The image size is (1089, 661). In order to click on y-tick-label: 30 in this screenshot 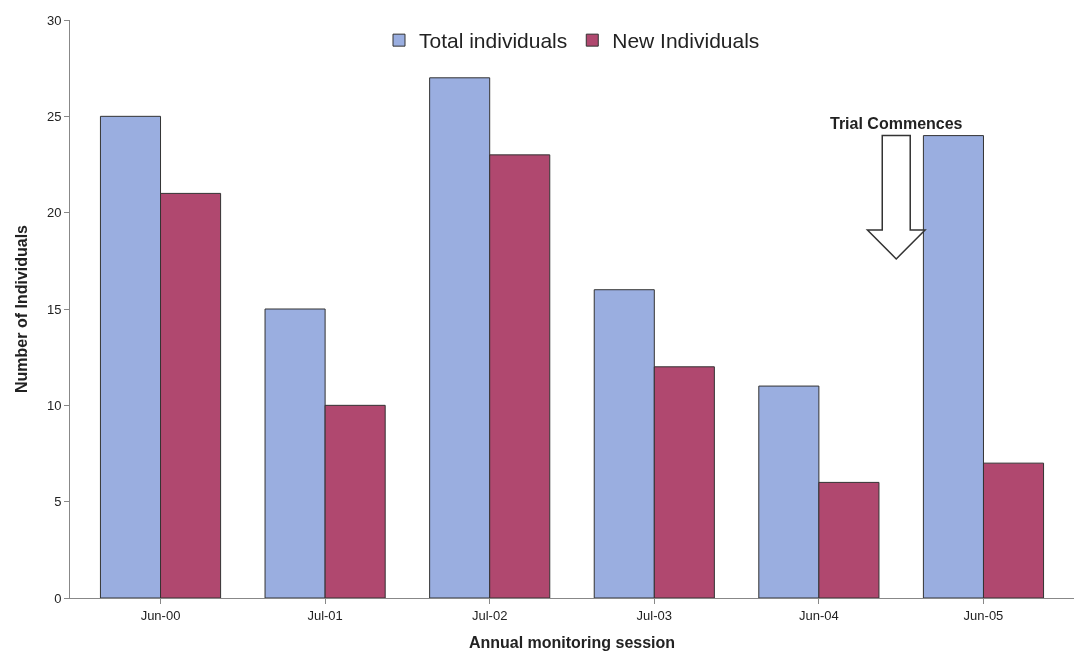, I will do `click(54, 20)`.